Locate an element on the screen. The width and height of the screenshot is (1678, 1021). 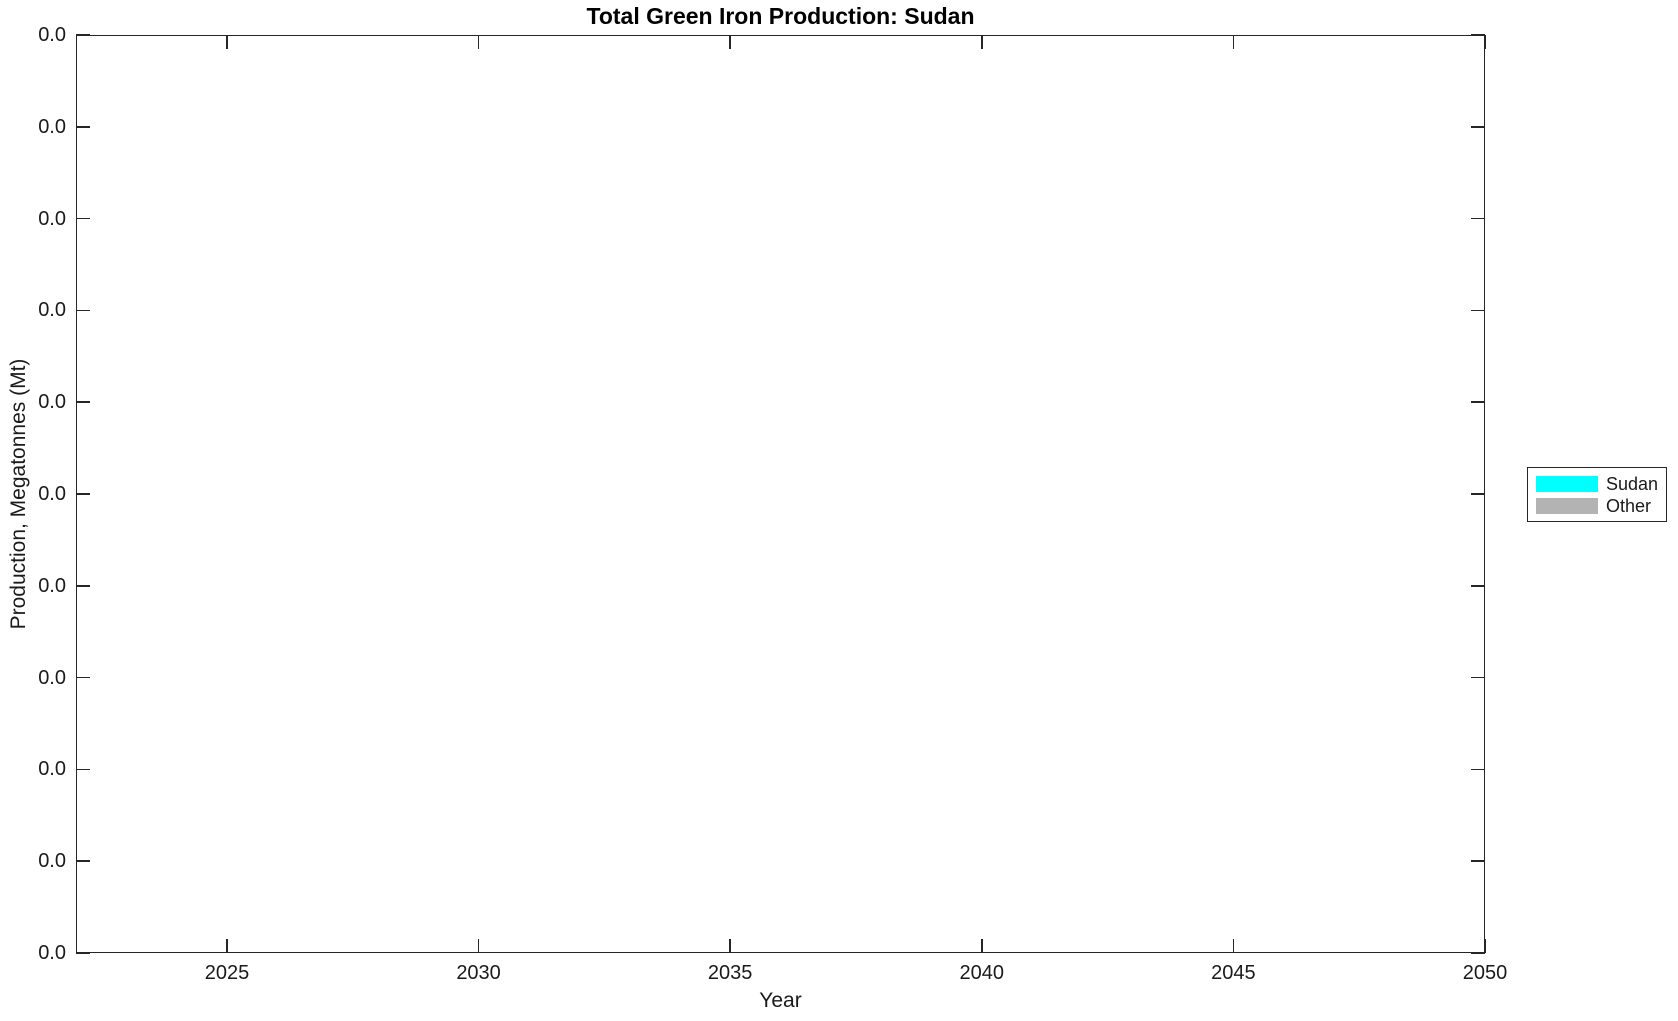
legend-swatch-other is located at coordinates (1567, 506).